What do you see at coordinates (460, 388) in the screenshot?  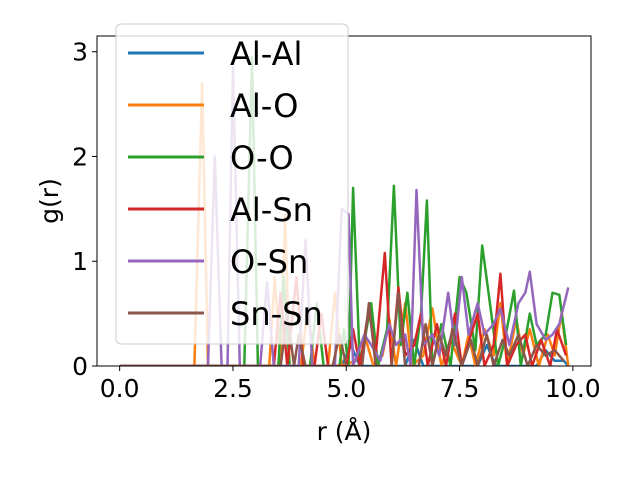 I see `x-tick-label: 7.5` at bounding box center [460, 388].